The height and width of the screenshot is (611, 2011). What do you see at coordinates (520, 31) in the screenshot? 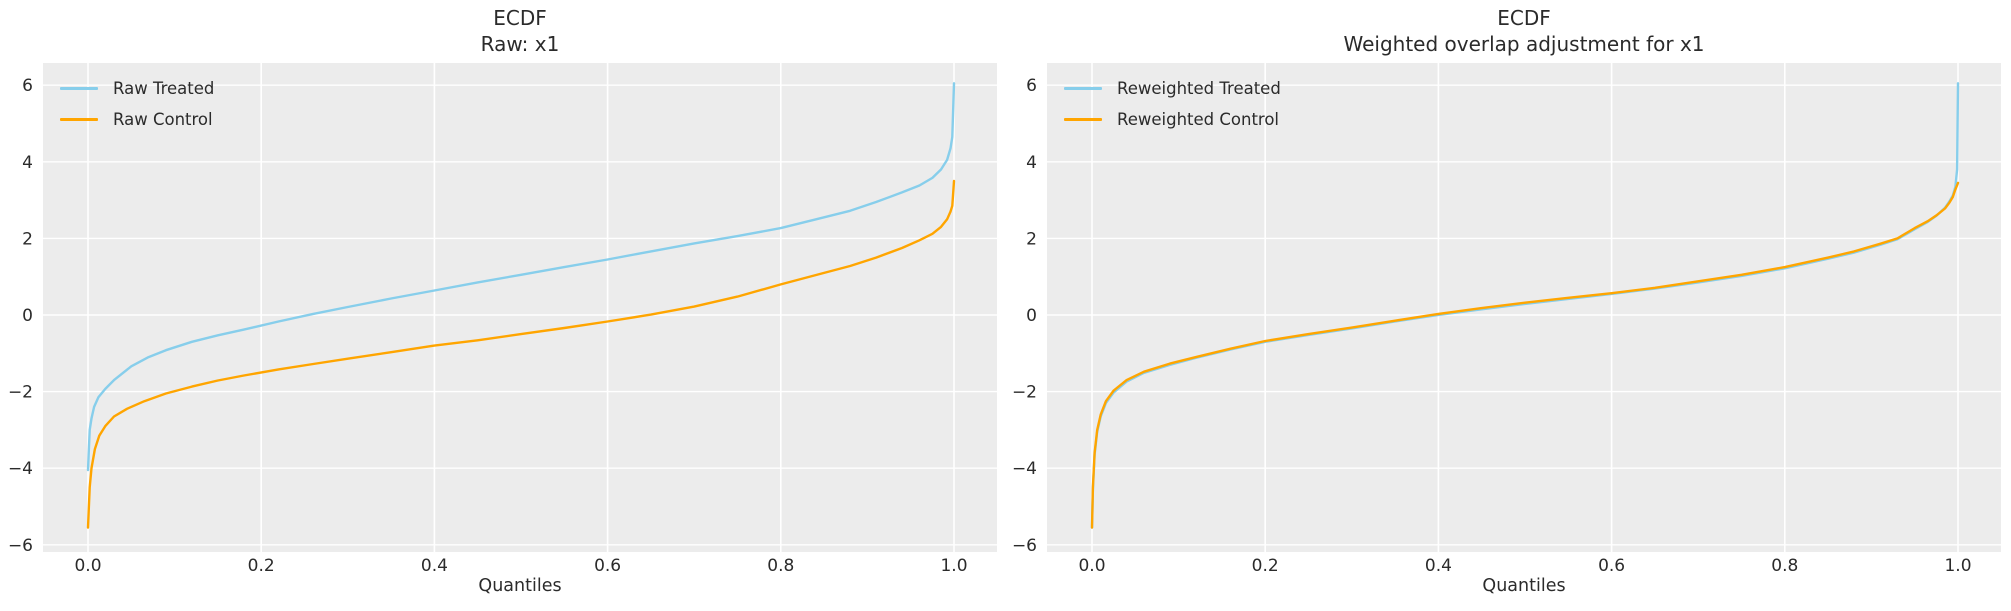
I see `left-panel-title: ECDF Raw: x1` at bounding box center [520, 31].